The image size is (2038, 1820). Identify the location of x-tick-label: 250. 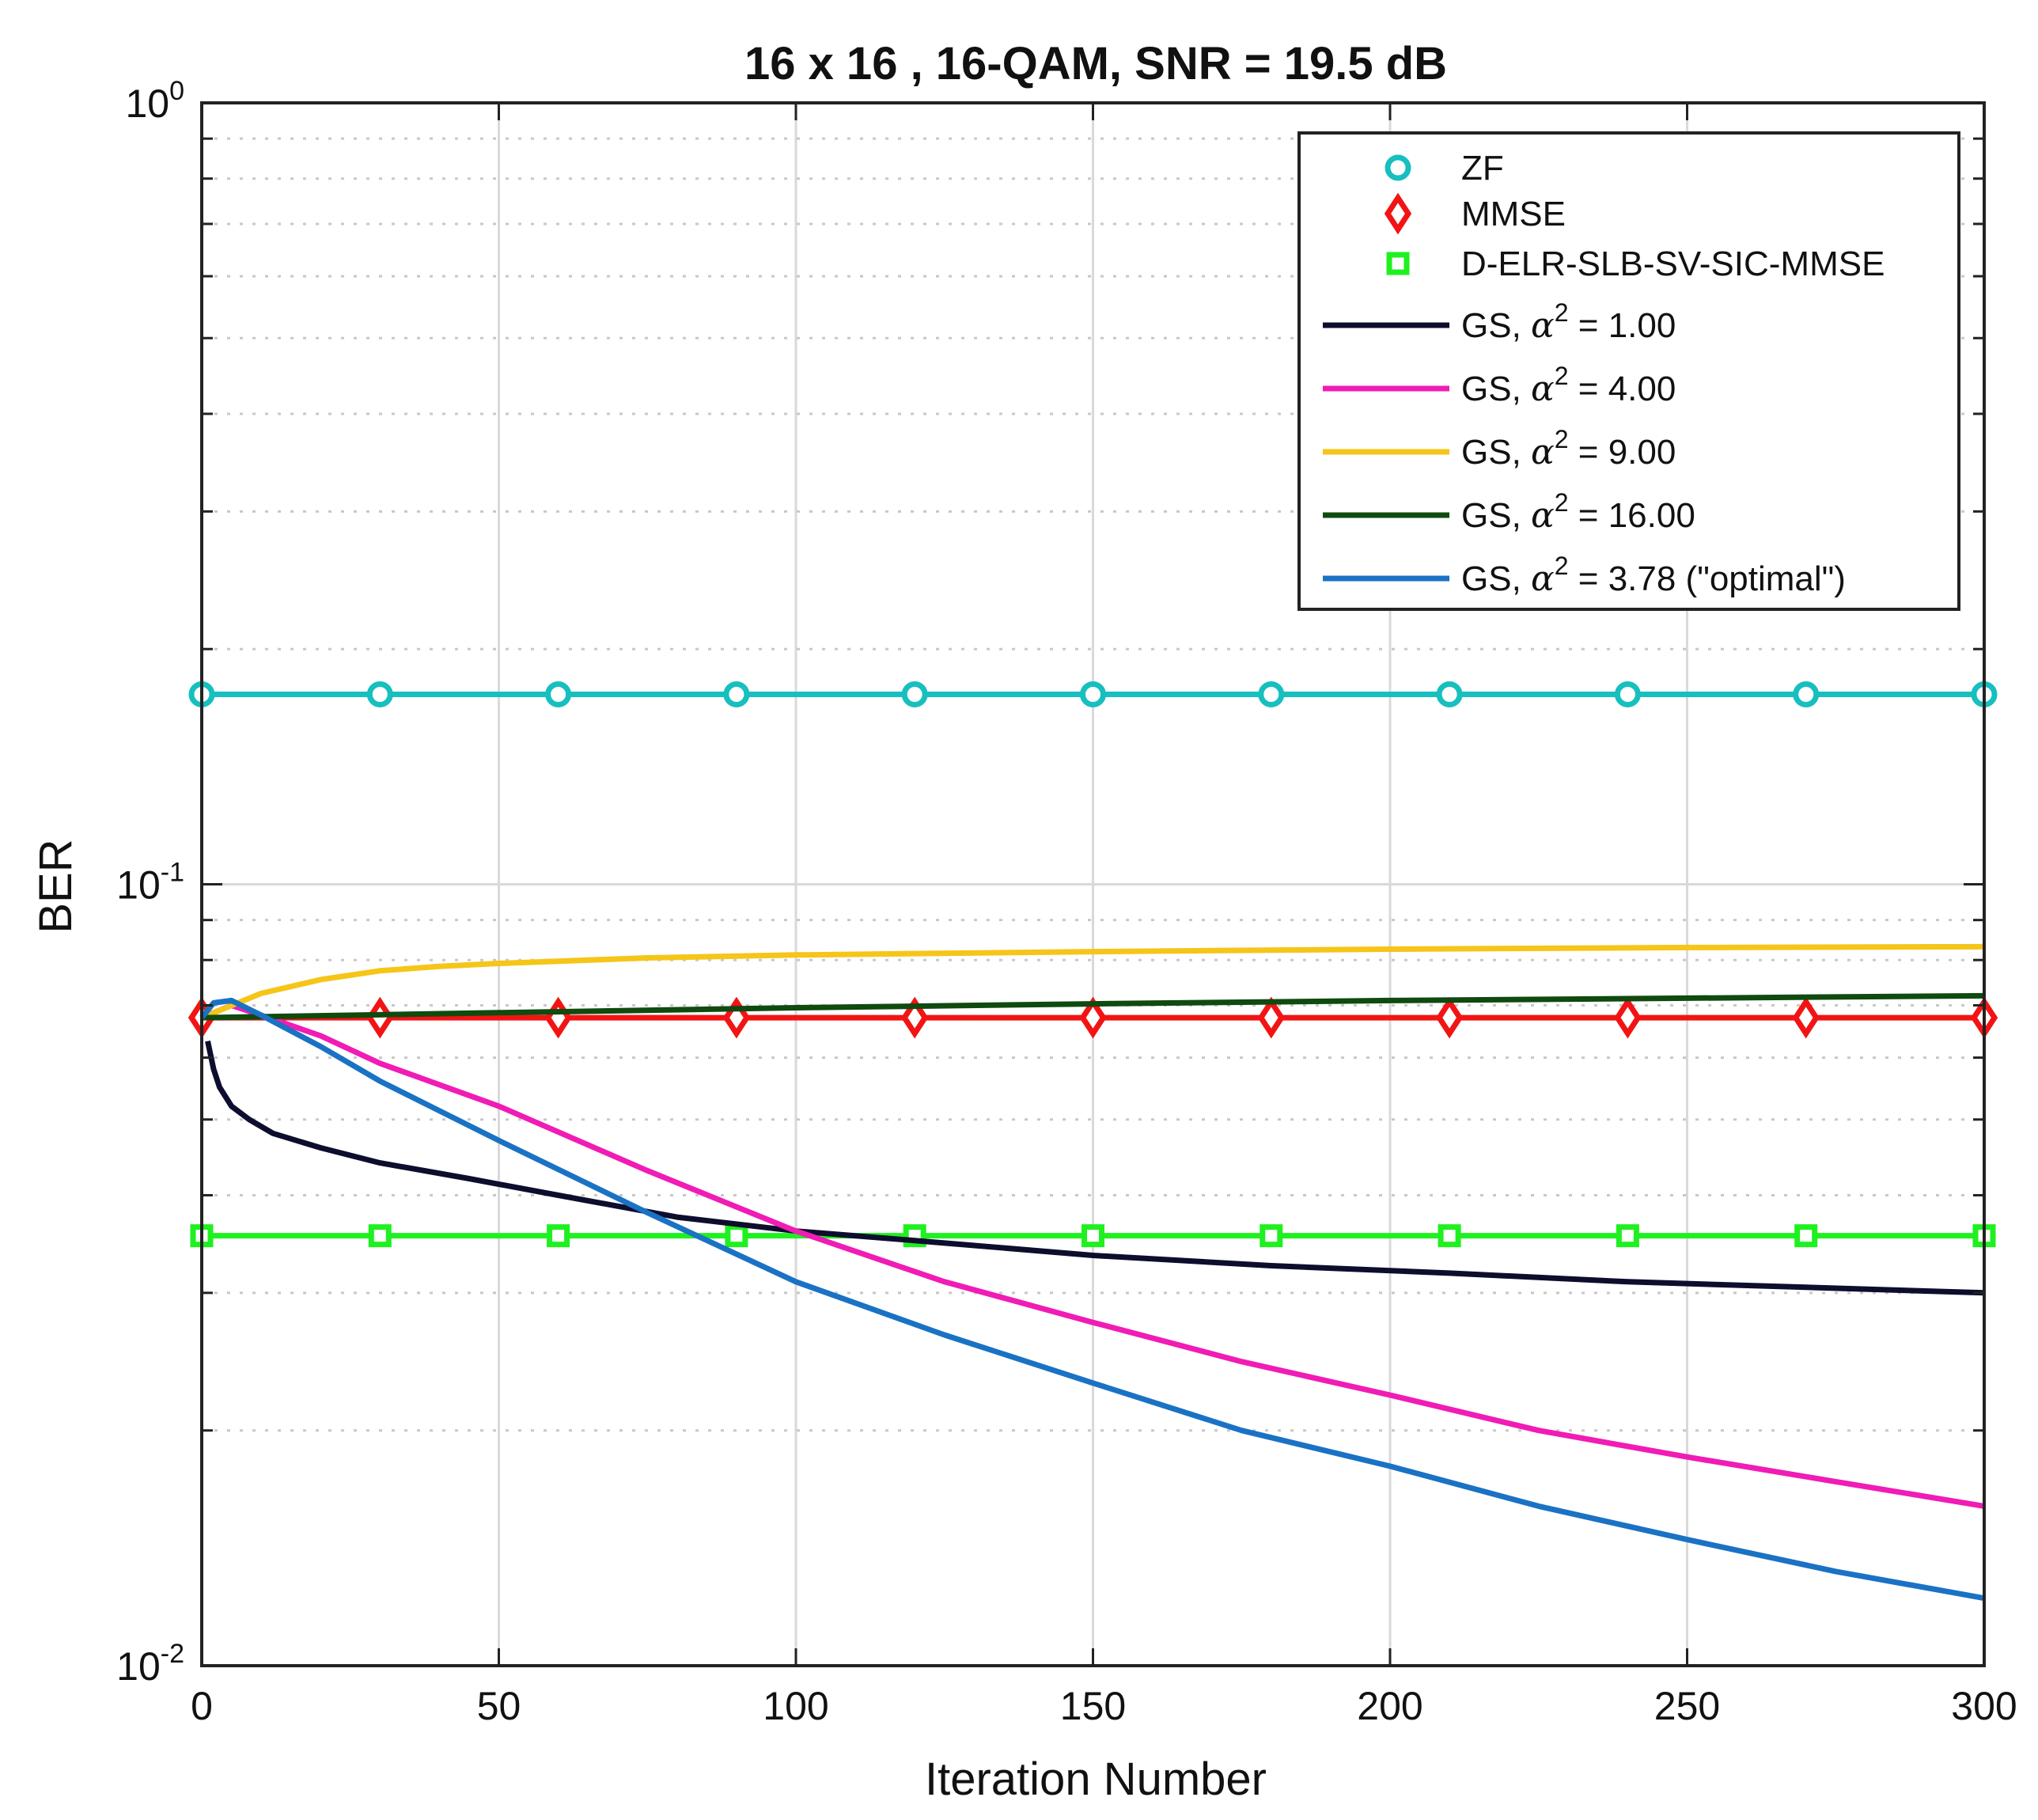
(1687, 1706).